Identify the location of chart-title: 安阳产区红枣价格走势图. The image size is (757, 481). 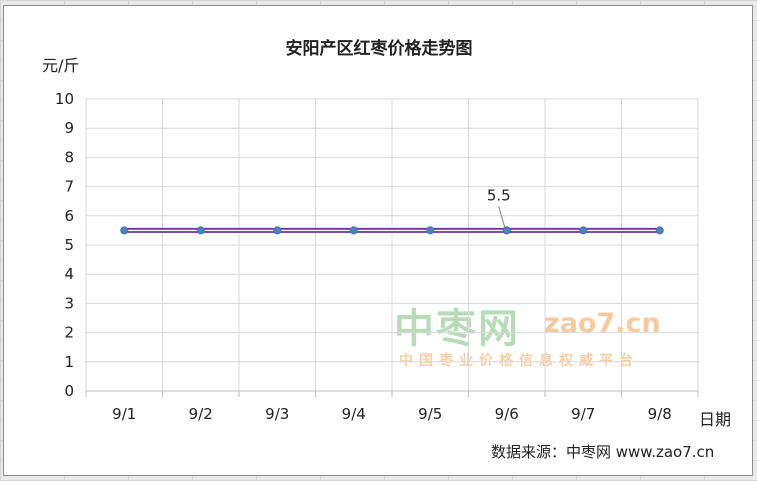
(379, 49).